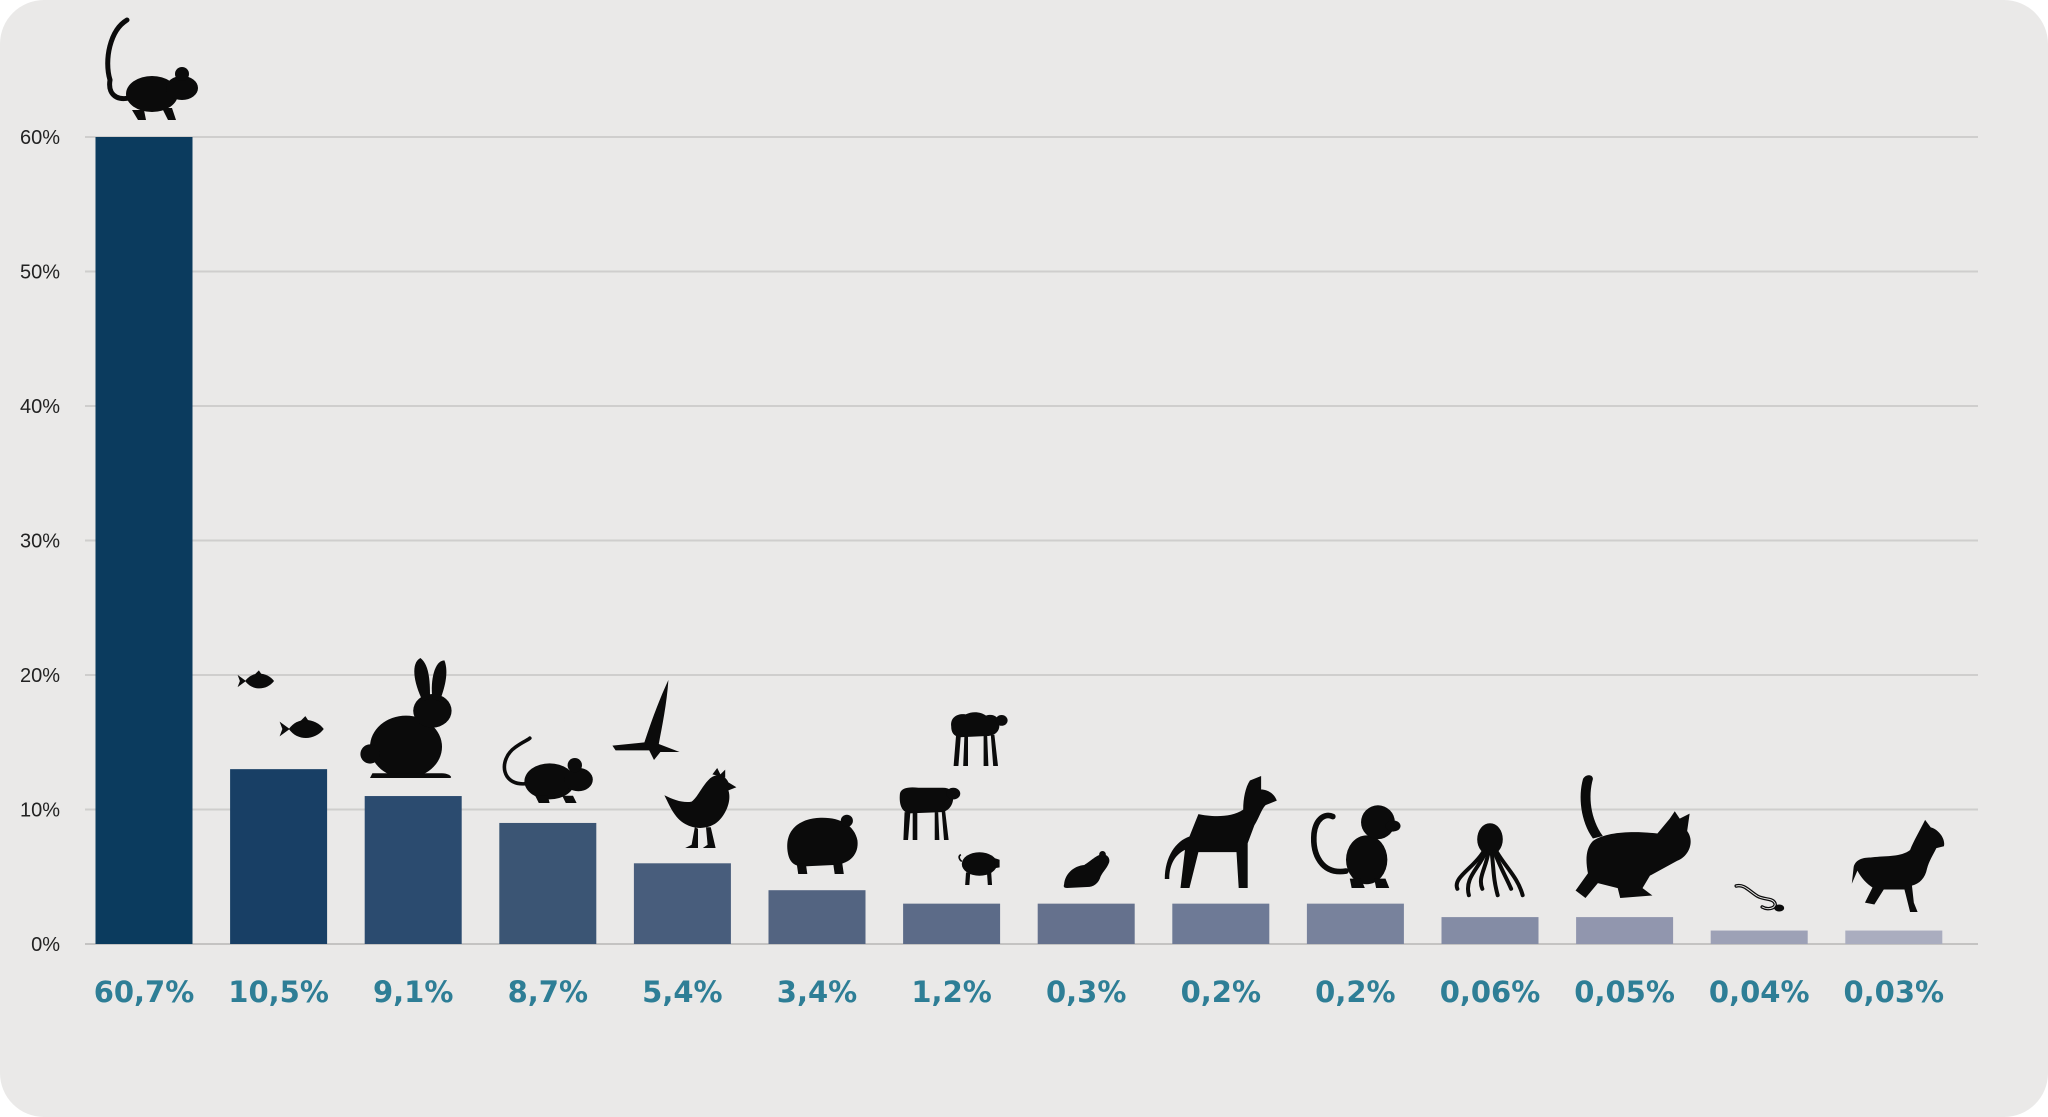 The width and height of the screenshot is (2048, 1117). Describe the element at coordinates (40, 542) in the screenshot. I see `y-tick-label: 30%` at that location.